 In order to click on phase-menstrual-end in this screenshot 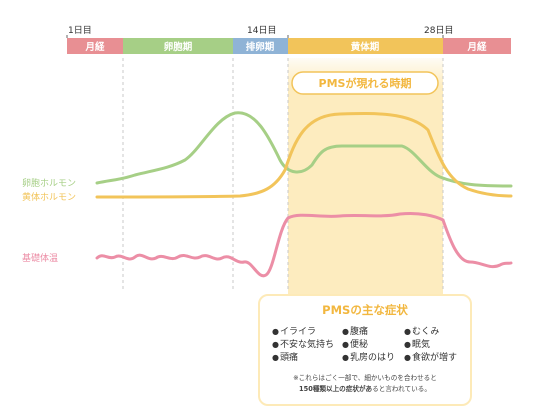, I will do `click(477, 46)`.